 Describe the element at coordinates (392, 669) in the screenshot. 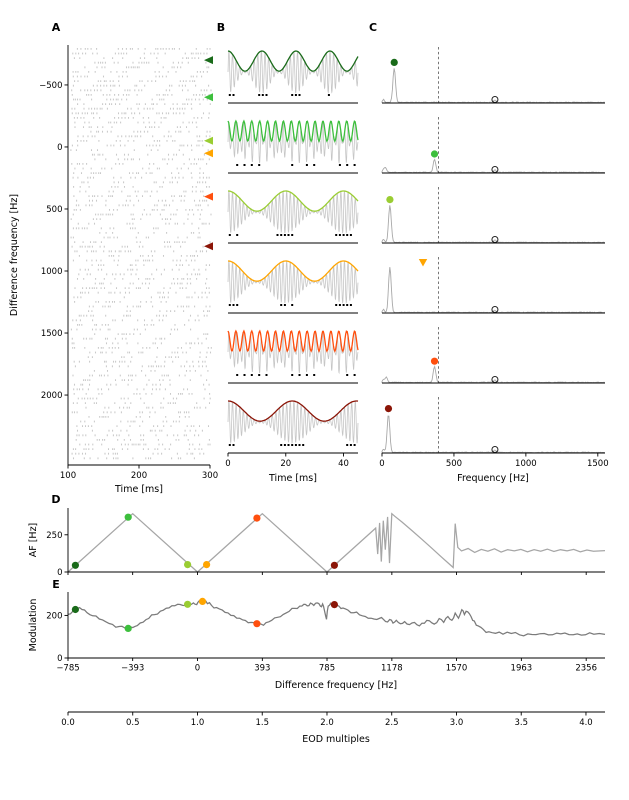

I see `x-tick-label: 1178` at that location.